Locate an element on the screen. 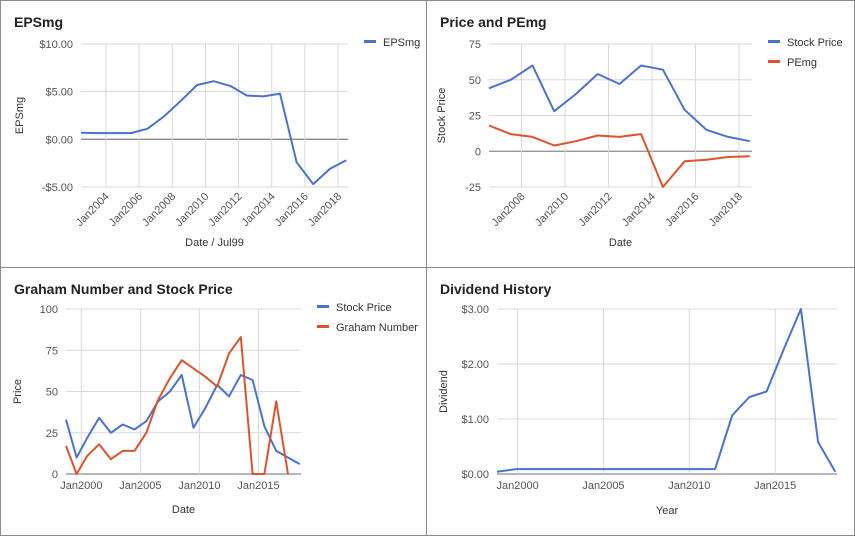 The image size is (855, 537). x-axis-title: Year is located at coordinates (667, 511).